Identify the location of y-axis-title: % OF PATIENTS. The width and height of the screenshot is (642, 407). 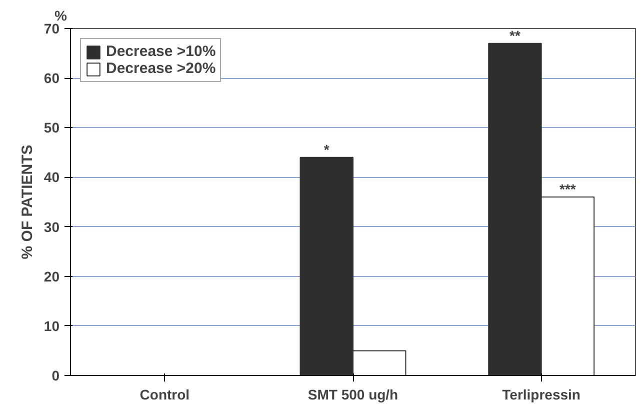
(27, 202).